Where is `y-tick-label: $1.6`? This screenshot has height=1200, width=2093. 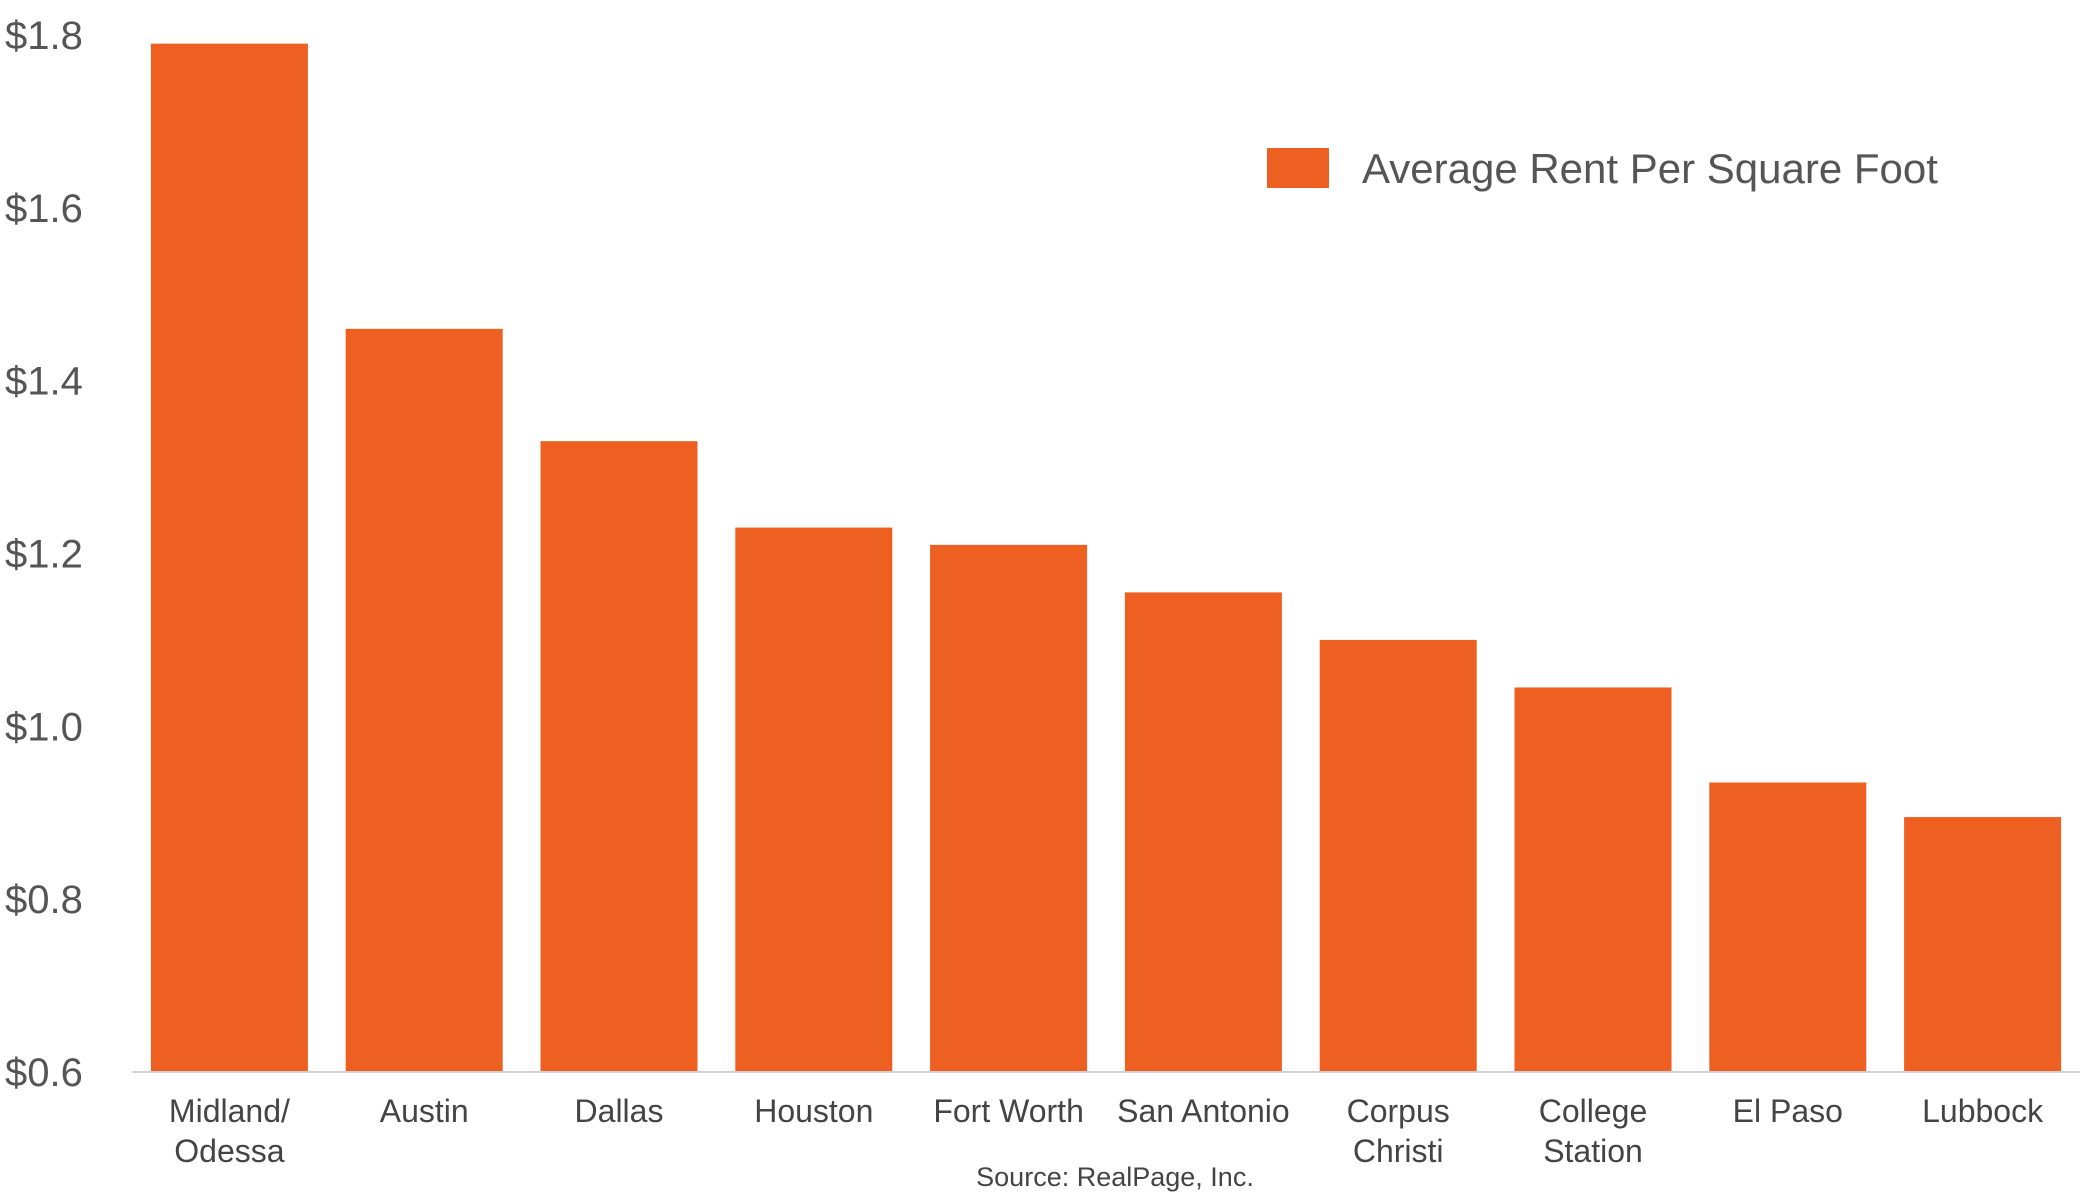
y-tick-label: $1.6 is located at coordinates (44, 209).